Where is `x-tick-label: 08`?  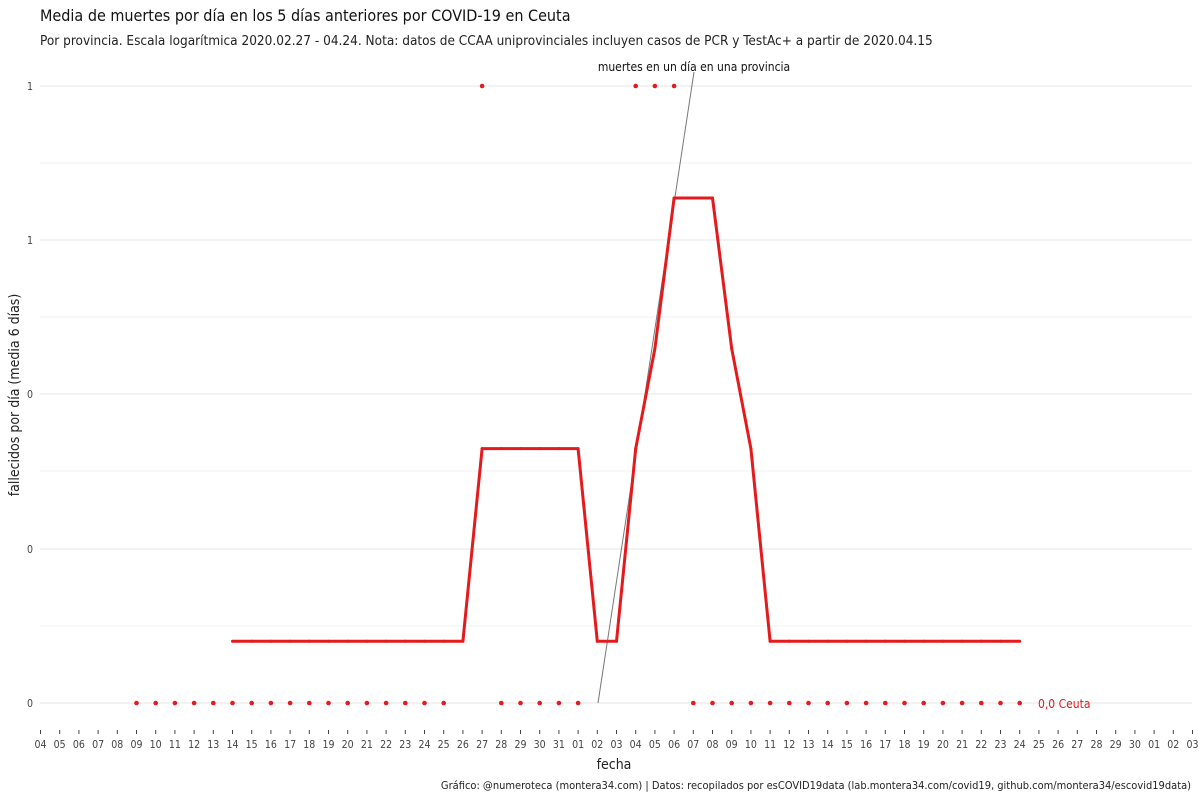 x-tick-label: 08 is located at coordinates (712, 745).